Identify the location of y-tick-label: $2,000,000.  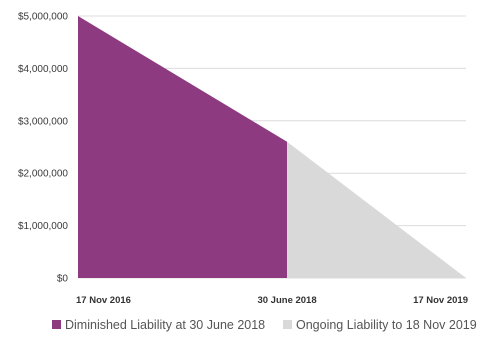
(43, 174).